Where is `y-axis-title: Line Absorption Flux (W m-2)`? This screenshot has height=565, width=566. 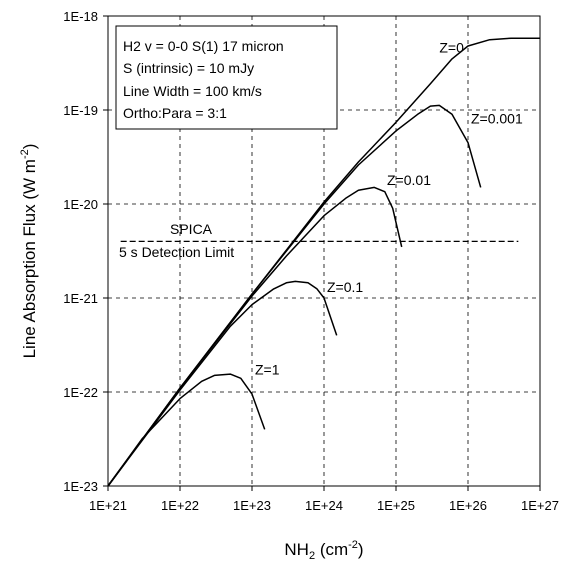
y-axis-title: Line Absorption Flux (W m-2) is located at coordinates (29, 251).